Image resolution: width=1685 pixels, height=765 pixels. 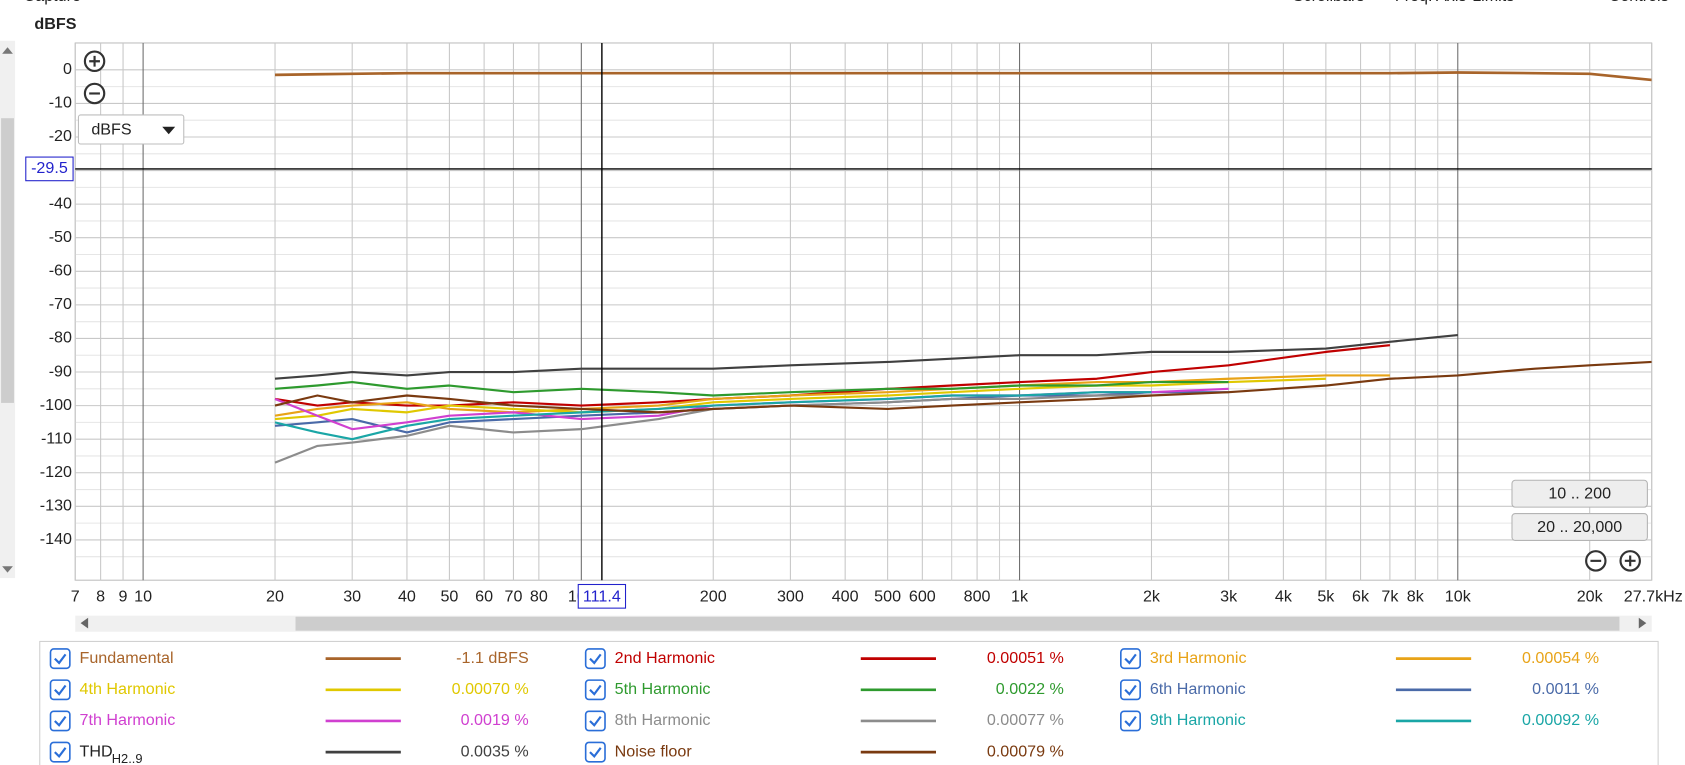 I want to click on y-tick-label: -40, so click(x=60, y=203).